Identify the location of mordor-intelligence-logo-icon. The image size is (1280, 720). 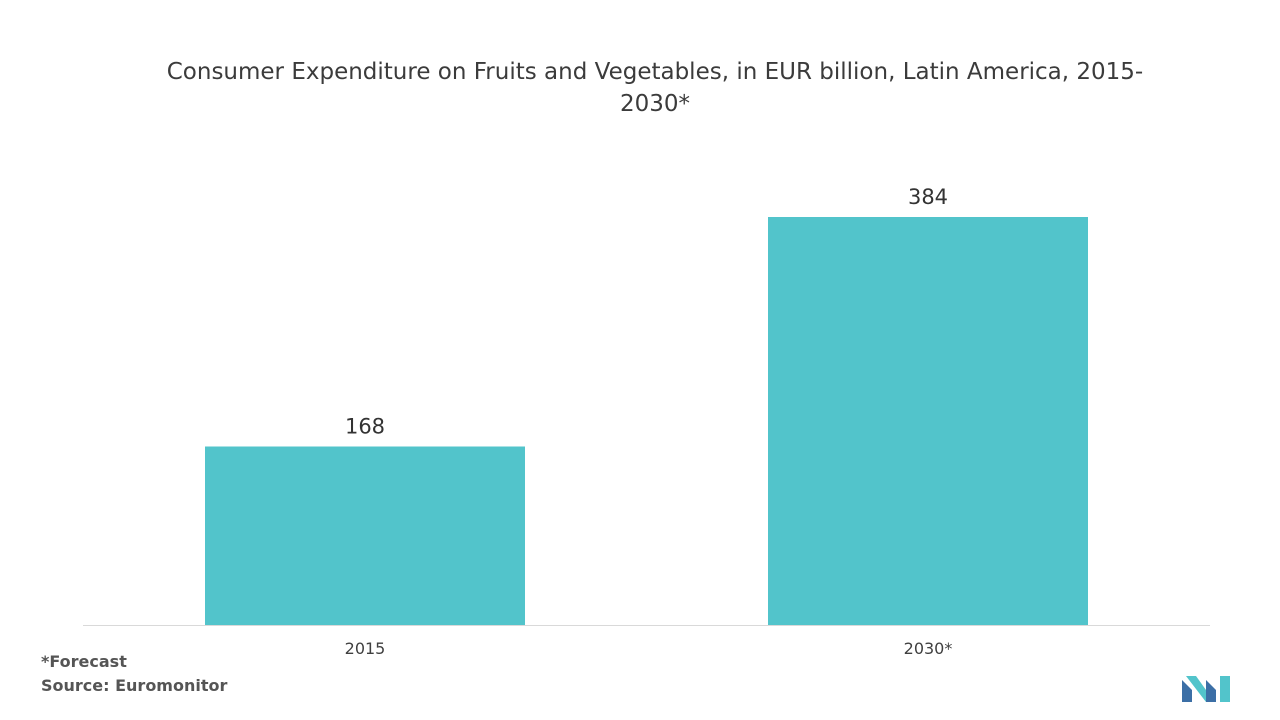
(1206, 689).